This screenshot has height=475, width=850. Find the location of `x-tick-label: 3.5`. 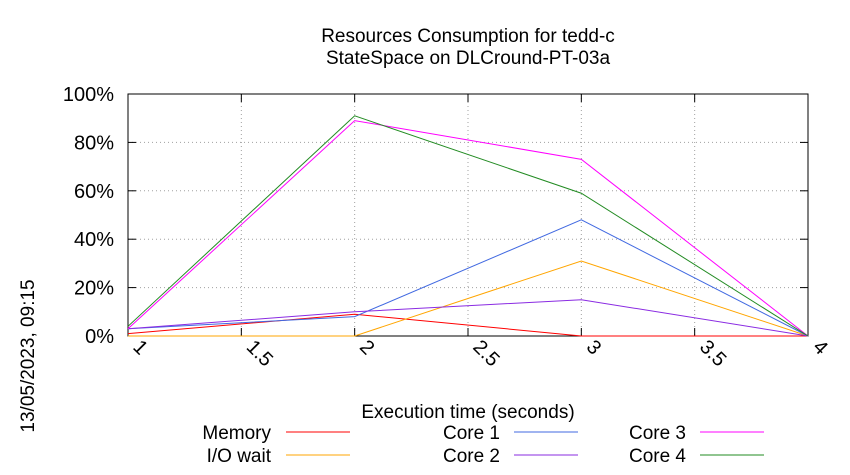

x-tick-label: 3.5 is located at coordinates (712, 353).